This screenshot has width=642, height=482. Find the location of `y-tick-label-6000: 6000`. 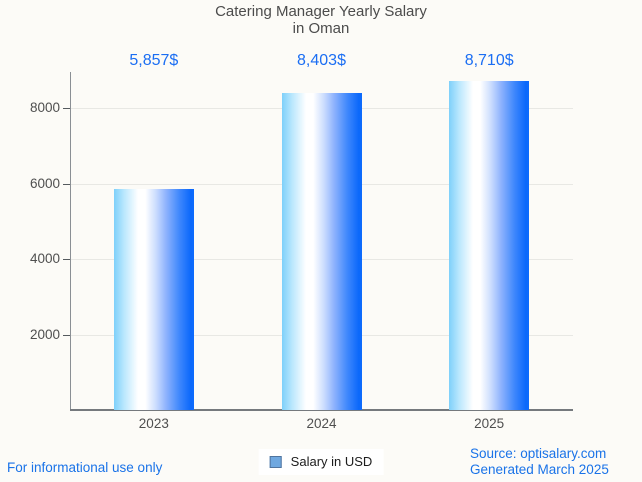

y-tick-label-6000: 6000 is located at coordinates (44, 183).